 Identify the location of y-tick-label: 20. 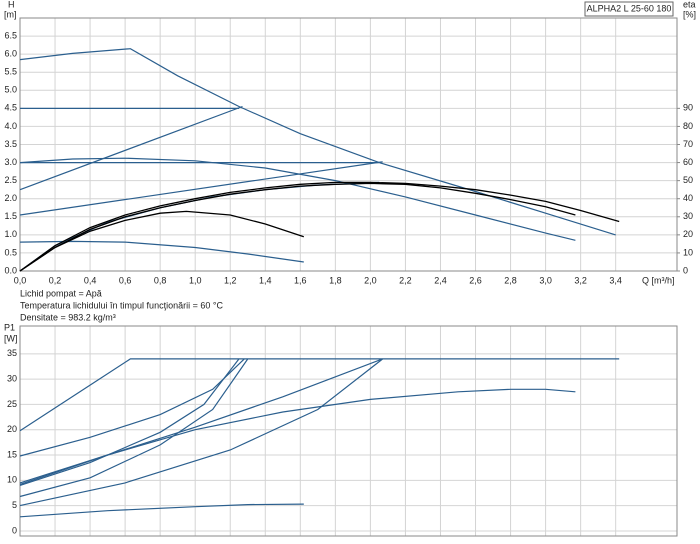
(12, 429).